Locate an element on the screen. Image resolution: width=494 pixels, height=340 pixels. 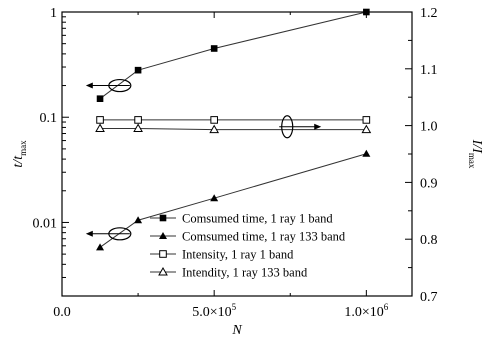
y-right-tick-label: 1.2 is located at coordinates (429, 13).